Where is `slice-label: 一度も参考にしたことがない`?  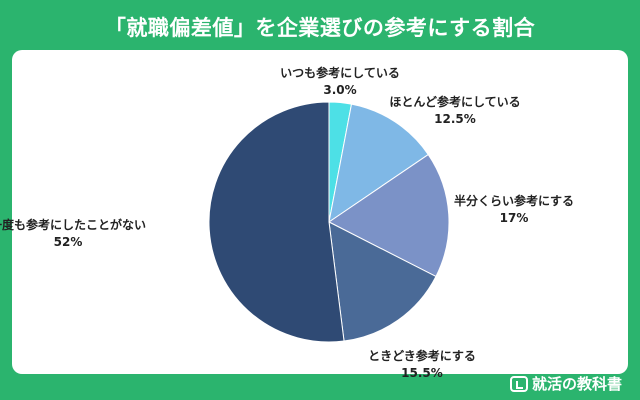 slice-label: 一度も参考にしたことがない is located at coordinates (73, 224).